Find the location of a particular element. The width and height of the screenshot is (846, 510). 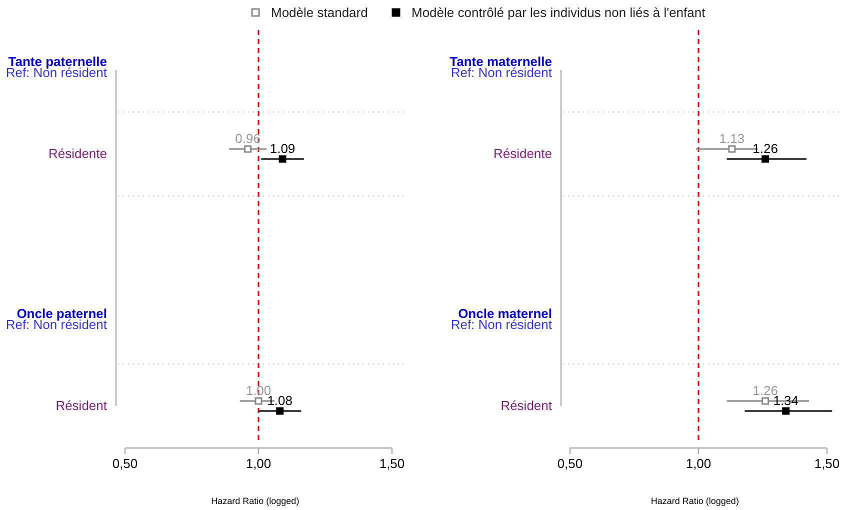

y-tick-label: Tante paternelle Ref: Non résident is located at coordinates (57, 67).